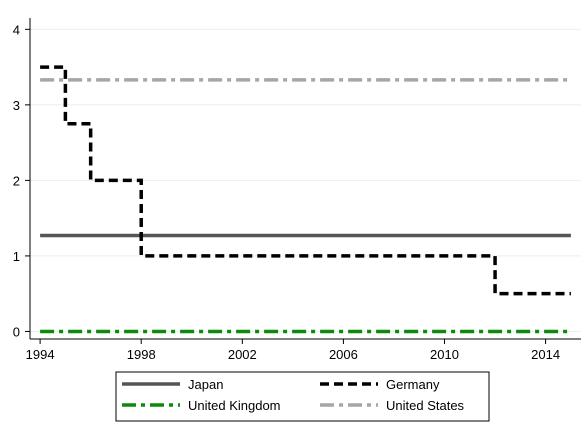  I want to click on legend-label-japan: Japan, so click(205, 384).